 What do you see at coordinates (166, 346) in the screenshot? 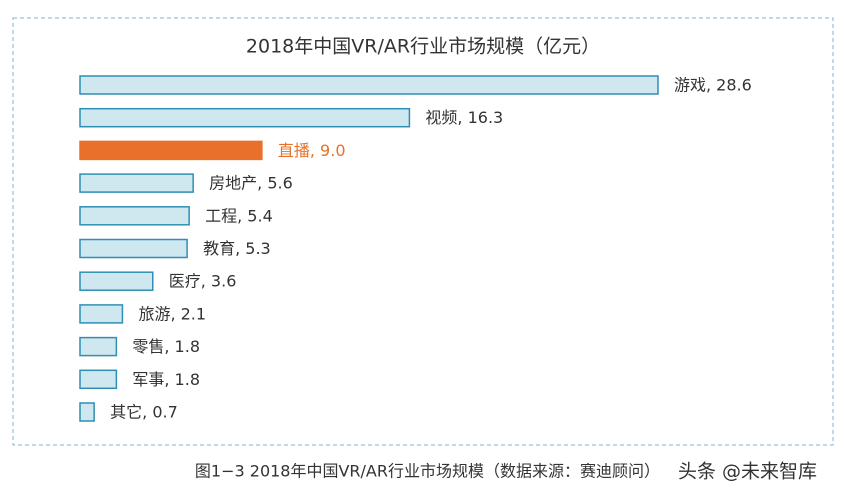
I see `data-label: 零售, 1.8` at bounding box center [166, 346].